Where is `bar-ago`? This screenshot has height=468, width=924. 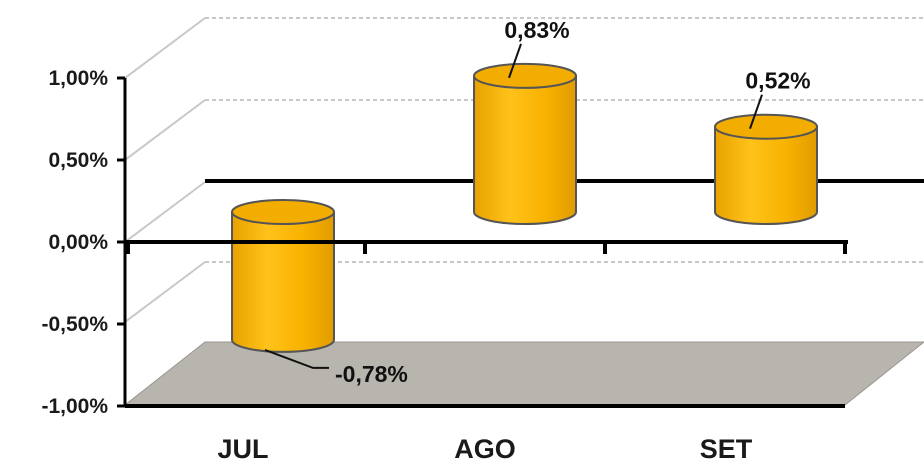
bar-ago is located at coordinates (525, 143).